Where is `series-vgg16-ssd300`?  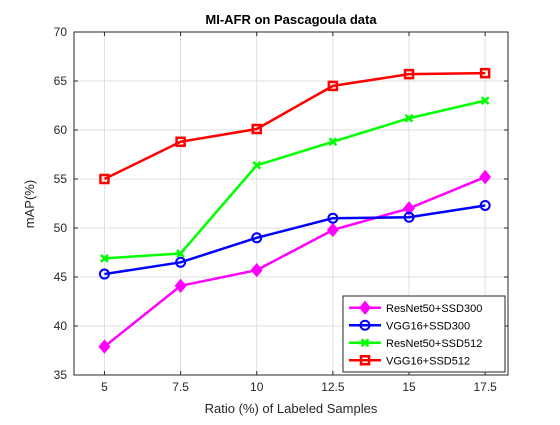 series-vgg16-ssd300 is located at coordinates (294, 239).